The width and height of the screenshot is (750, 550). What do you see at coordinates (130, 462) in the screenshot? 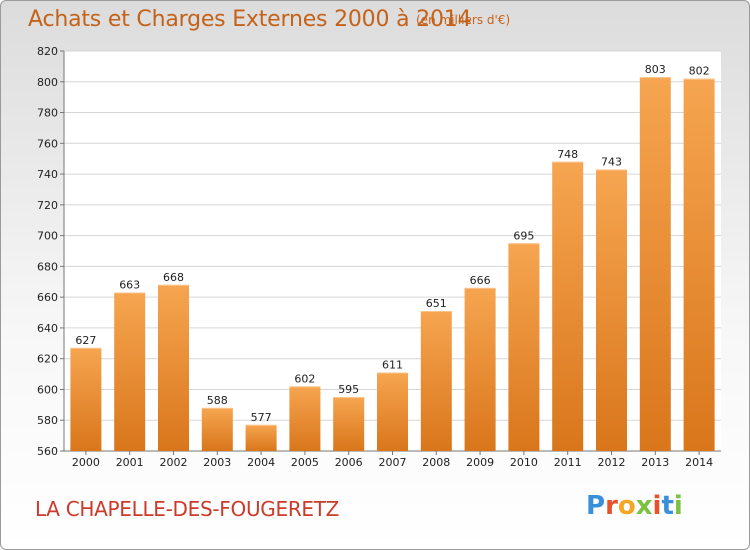
I see `x-tick-label: 2001` at bounding box center [130, 462].